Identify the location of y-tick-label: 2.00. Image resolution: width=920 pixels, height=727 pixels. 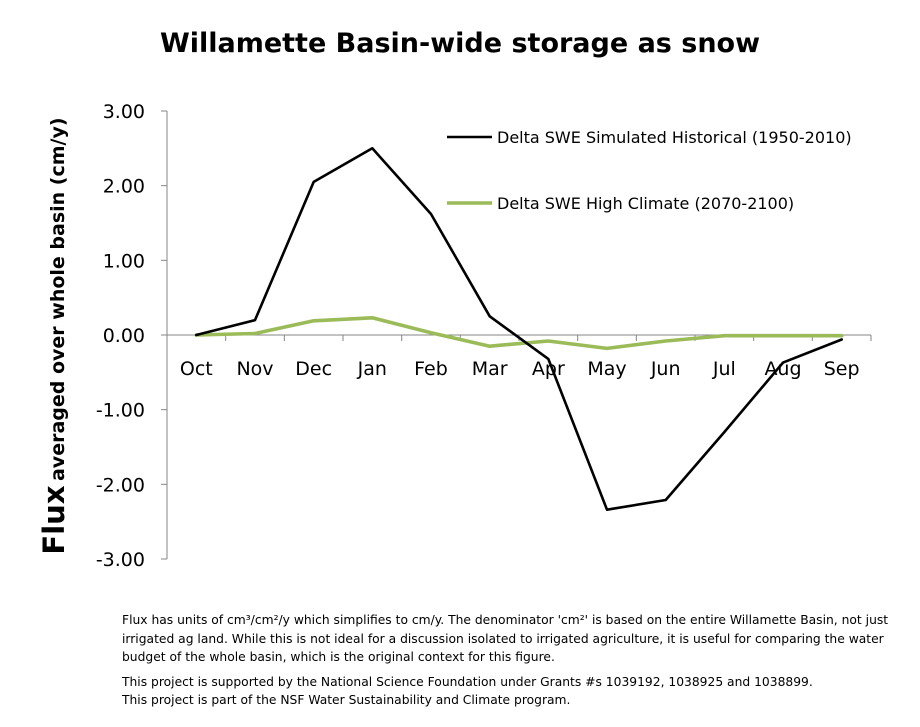
(124, 187).